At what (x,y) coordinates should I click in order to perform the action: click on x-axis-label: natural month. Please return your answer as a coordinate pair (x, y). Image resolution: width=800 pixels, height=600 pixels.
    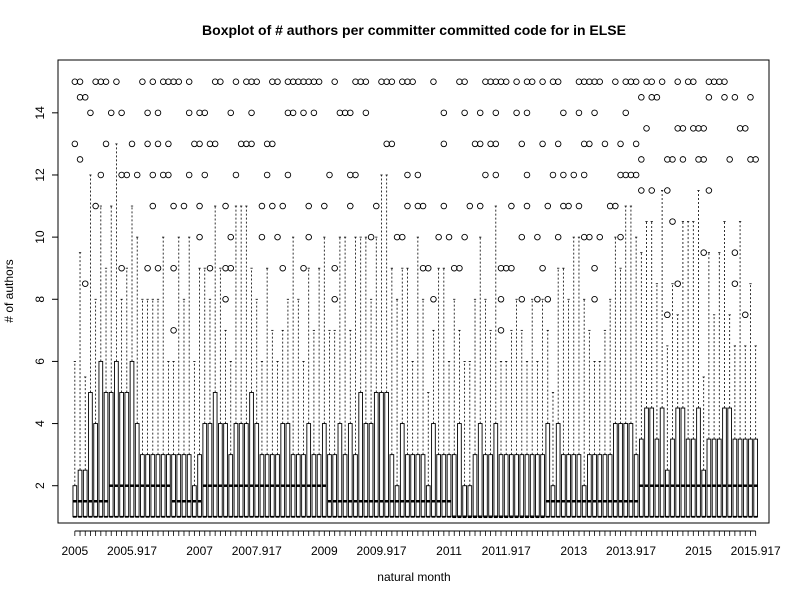
    Looking at the image, I should click on (413, 577).